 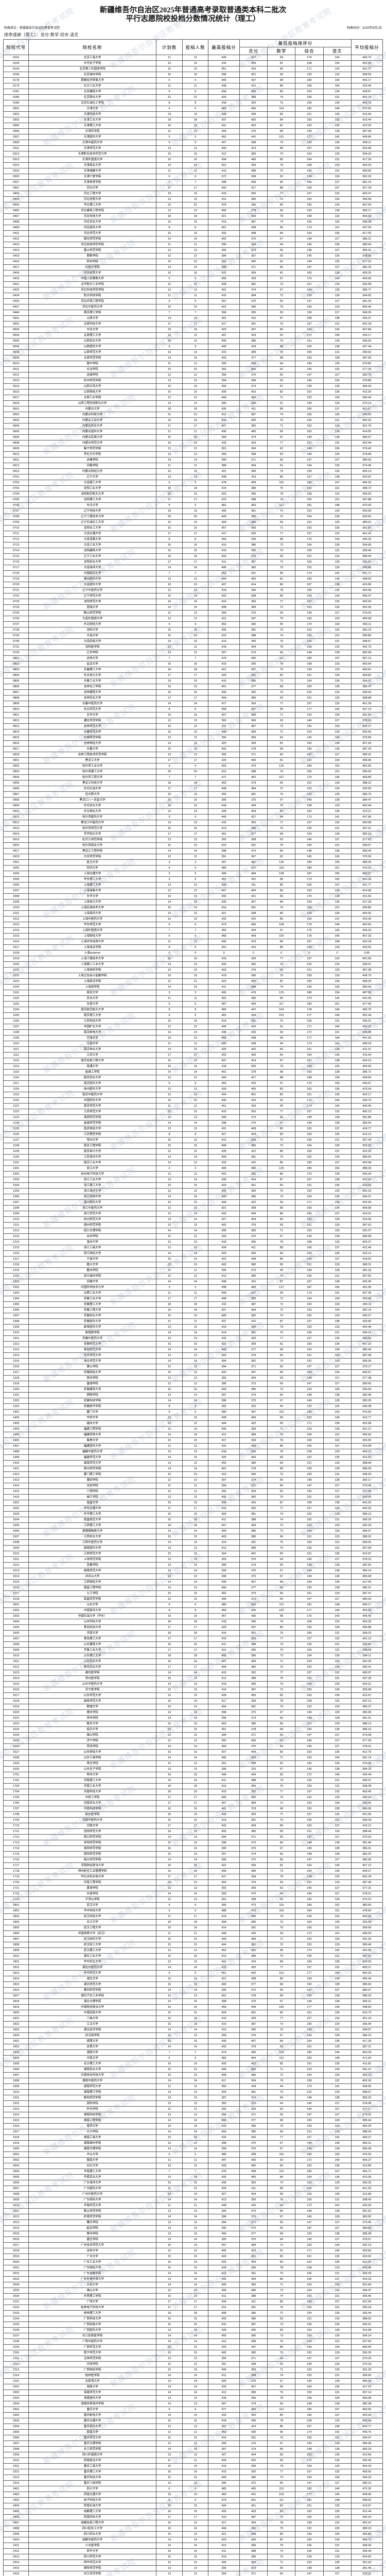 What do you see at coordinates (92, 1406) in the screenshot?
I see `cell-name: 安徽新华学院` at bounding box center [92, 1406].